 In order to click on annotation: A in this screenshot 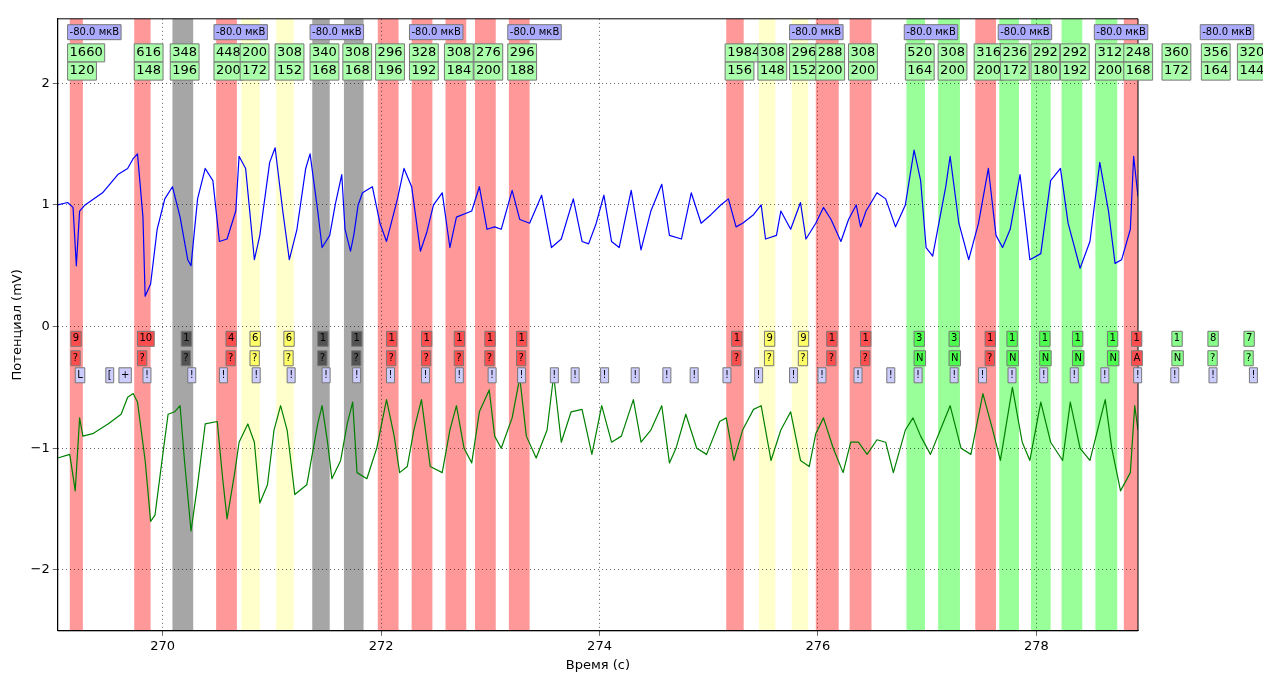, I will do `click(1137, 357)`.